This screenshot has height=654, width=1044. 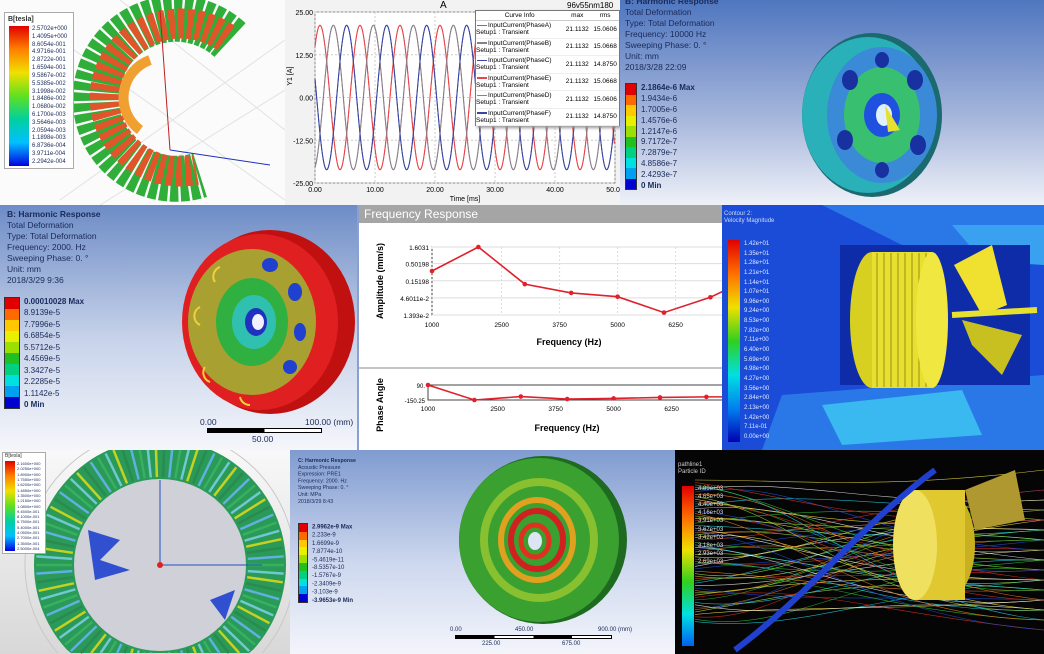 What do you see at coordinates (757, 301) in the screenshot?
I see `legend-value: 9.96e+00` at bounding box center [757, 301].